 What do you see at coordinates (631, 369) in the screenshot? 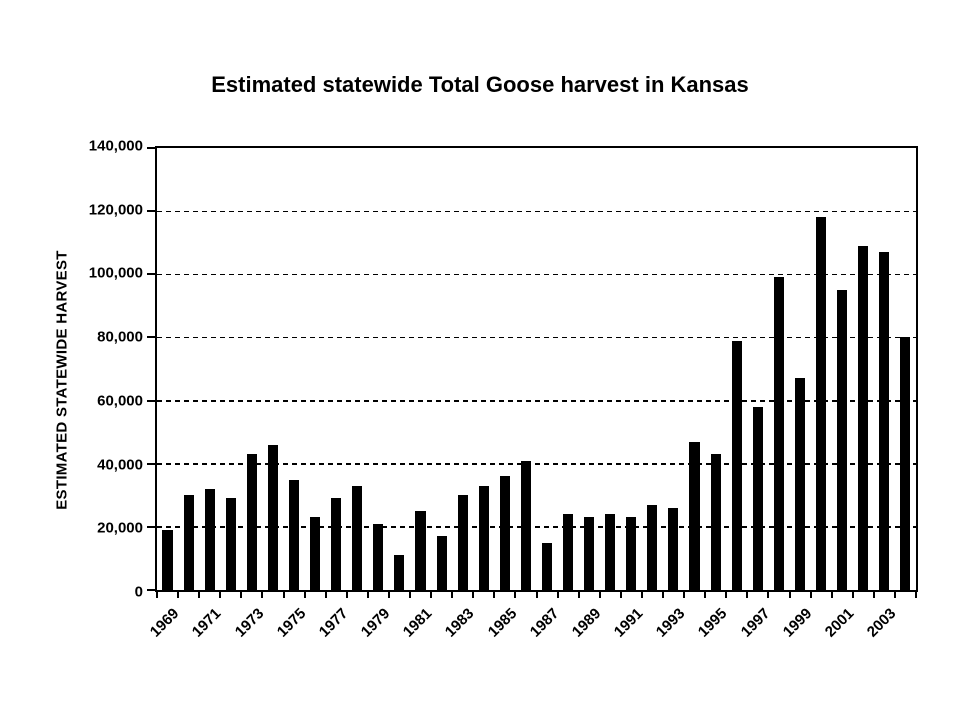
I see `bar-slot-1991` at bounding box center [631, 369].